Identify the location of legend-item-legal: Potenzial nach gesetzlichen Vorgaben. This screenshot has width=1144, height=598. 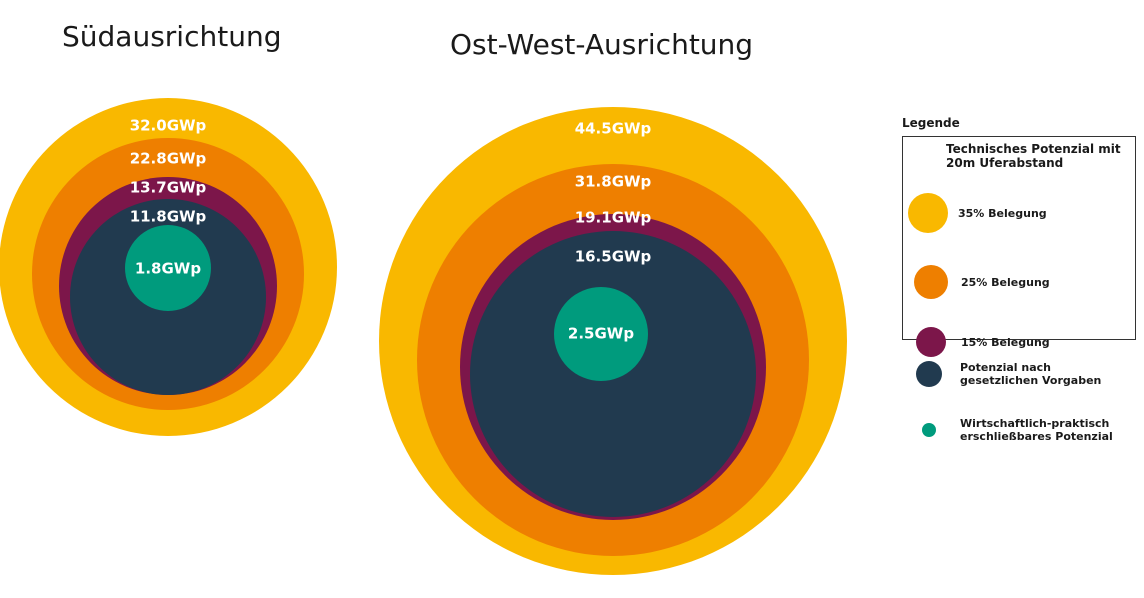
(1013, 374).